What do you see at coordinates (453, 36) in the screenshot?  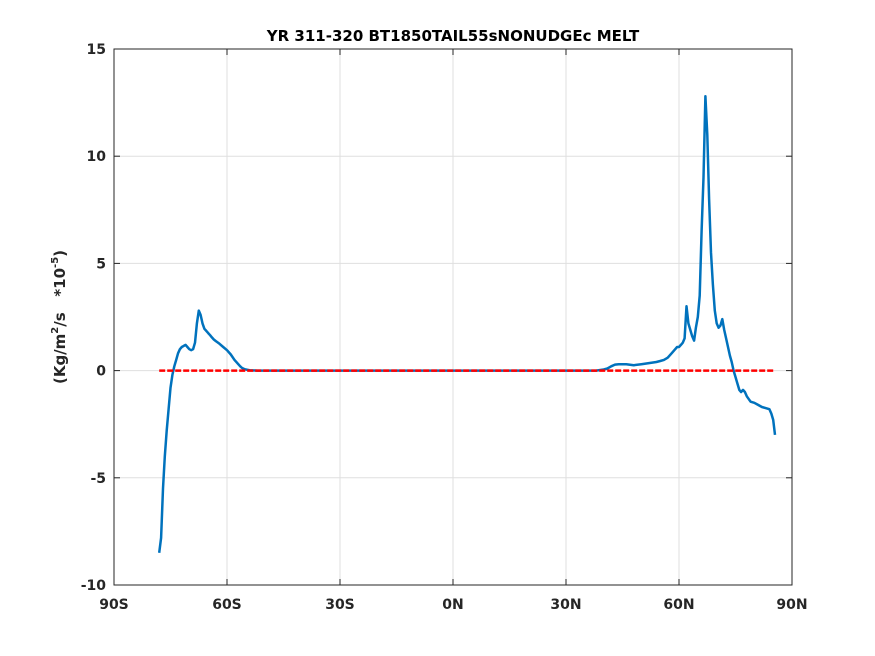 I see `chart-title: YR 311-320 BT1850TAIL55sNONUDGEc MELT` at bounding box center [453, 36].